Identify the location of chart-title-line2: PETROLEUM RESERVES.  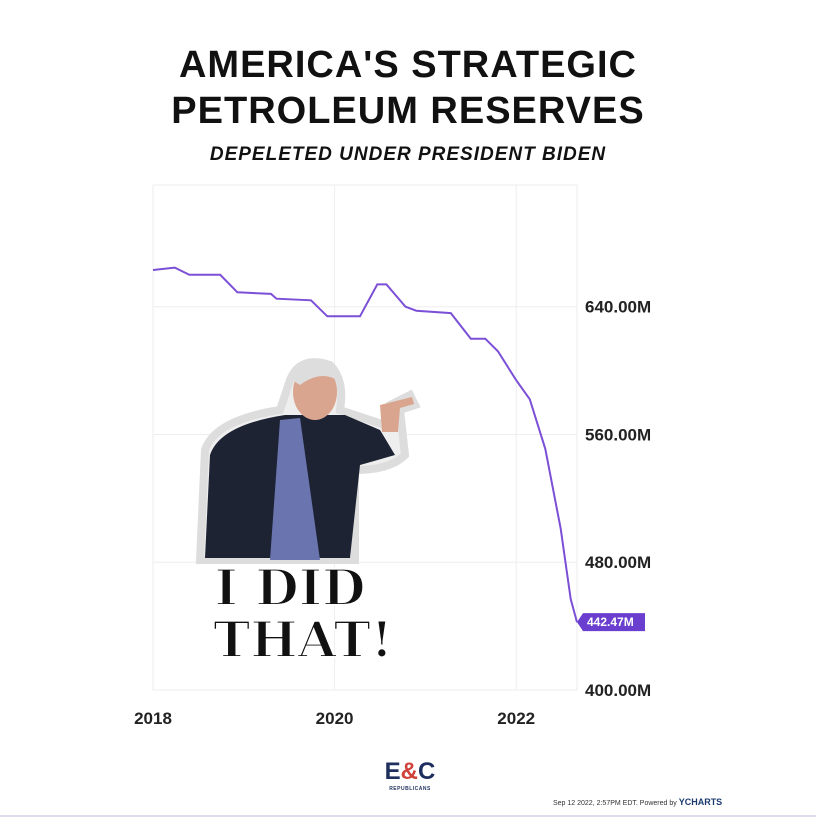
(408, 111).